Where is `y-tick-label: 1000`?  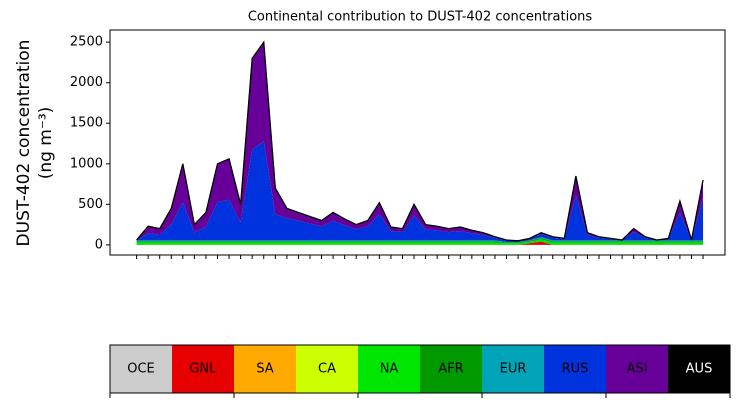 y-tick-label: 1000 is located at coordinates (86, 163).